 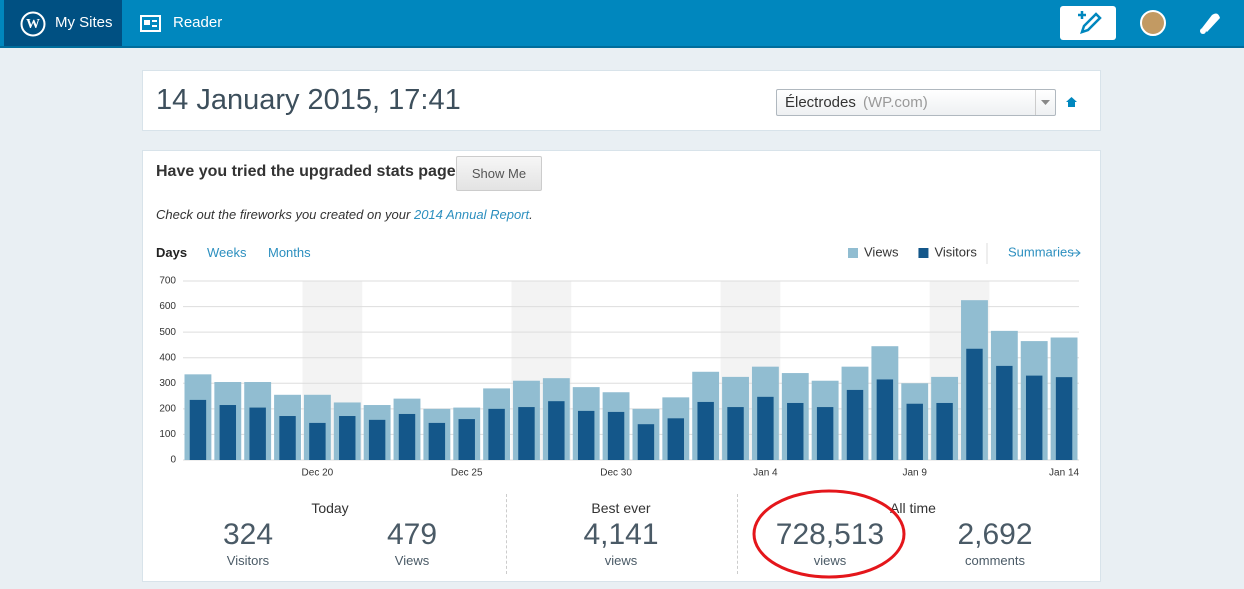 I want to click on reader-label: Reader, so click(x=198, y=22).